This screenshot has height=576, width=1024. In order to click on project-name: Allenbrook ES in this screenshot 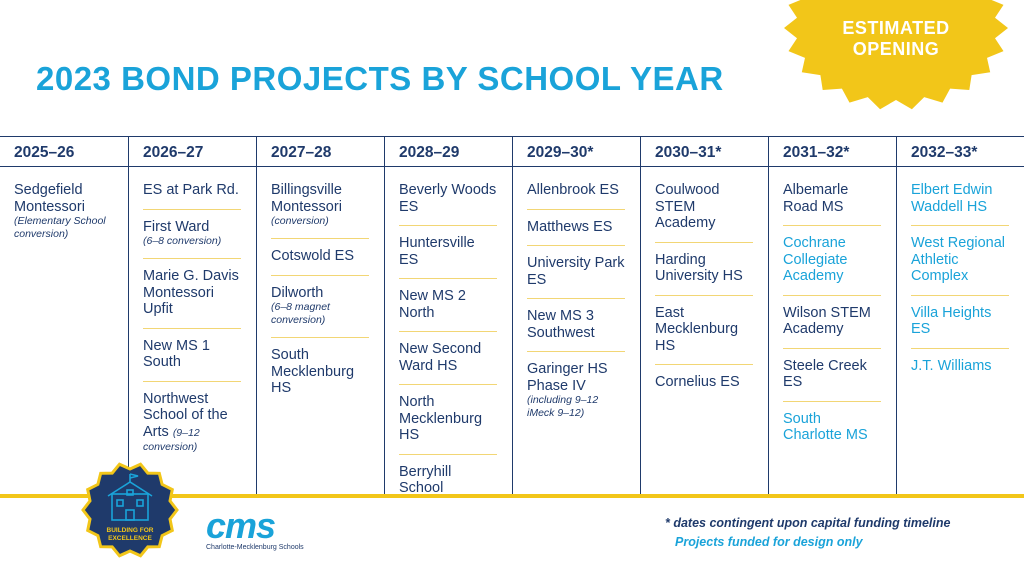, I will do `click(576, 190)`.